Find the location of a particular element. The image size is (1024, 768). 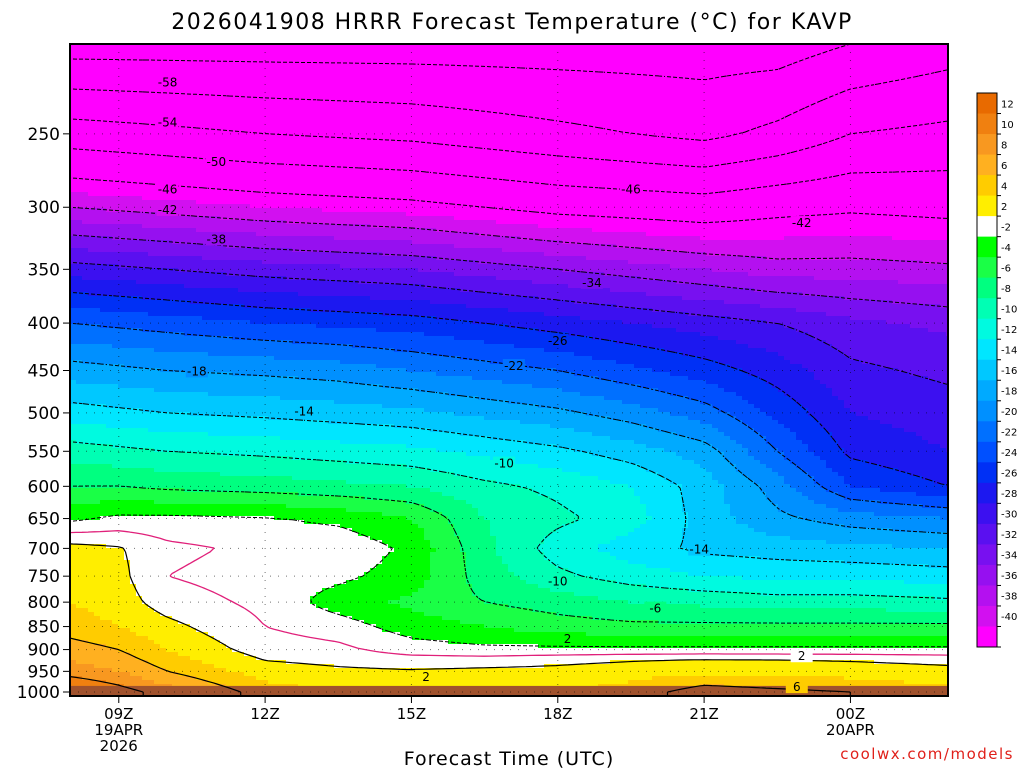

x-tick-label: 18Z is located at coordinates (557, 714).